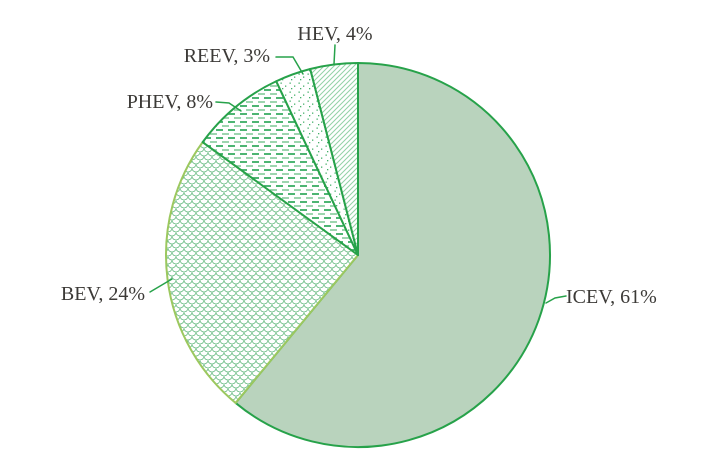 The width and height of the screenshot is (701, 474). What do you see at coordinates (334, 34) in the screenshot?
I see `slice-label-hev: HEV, 4%` at bounding box center [334, 34].